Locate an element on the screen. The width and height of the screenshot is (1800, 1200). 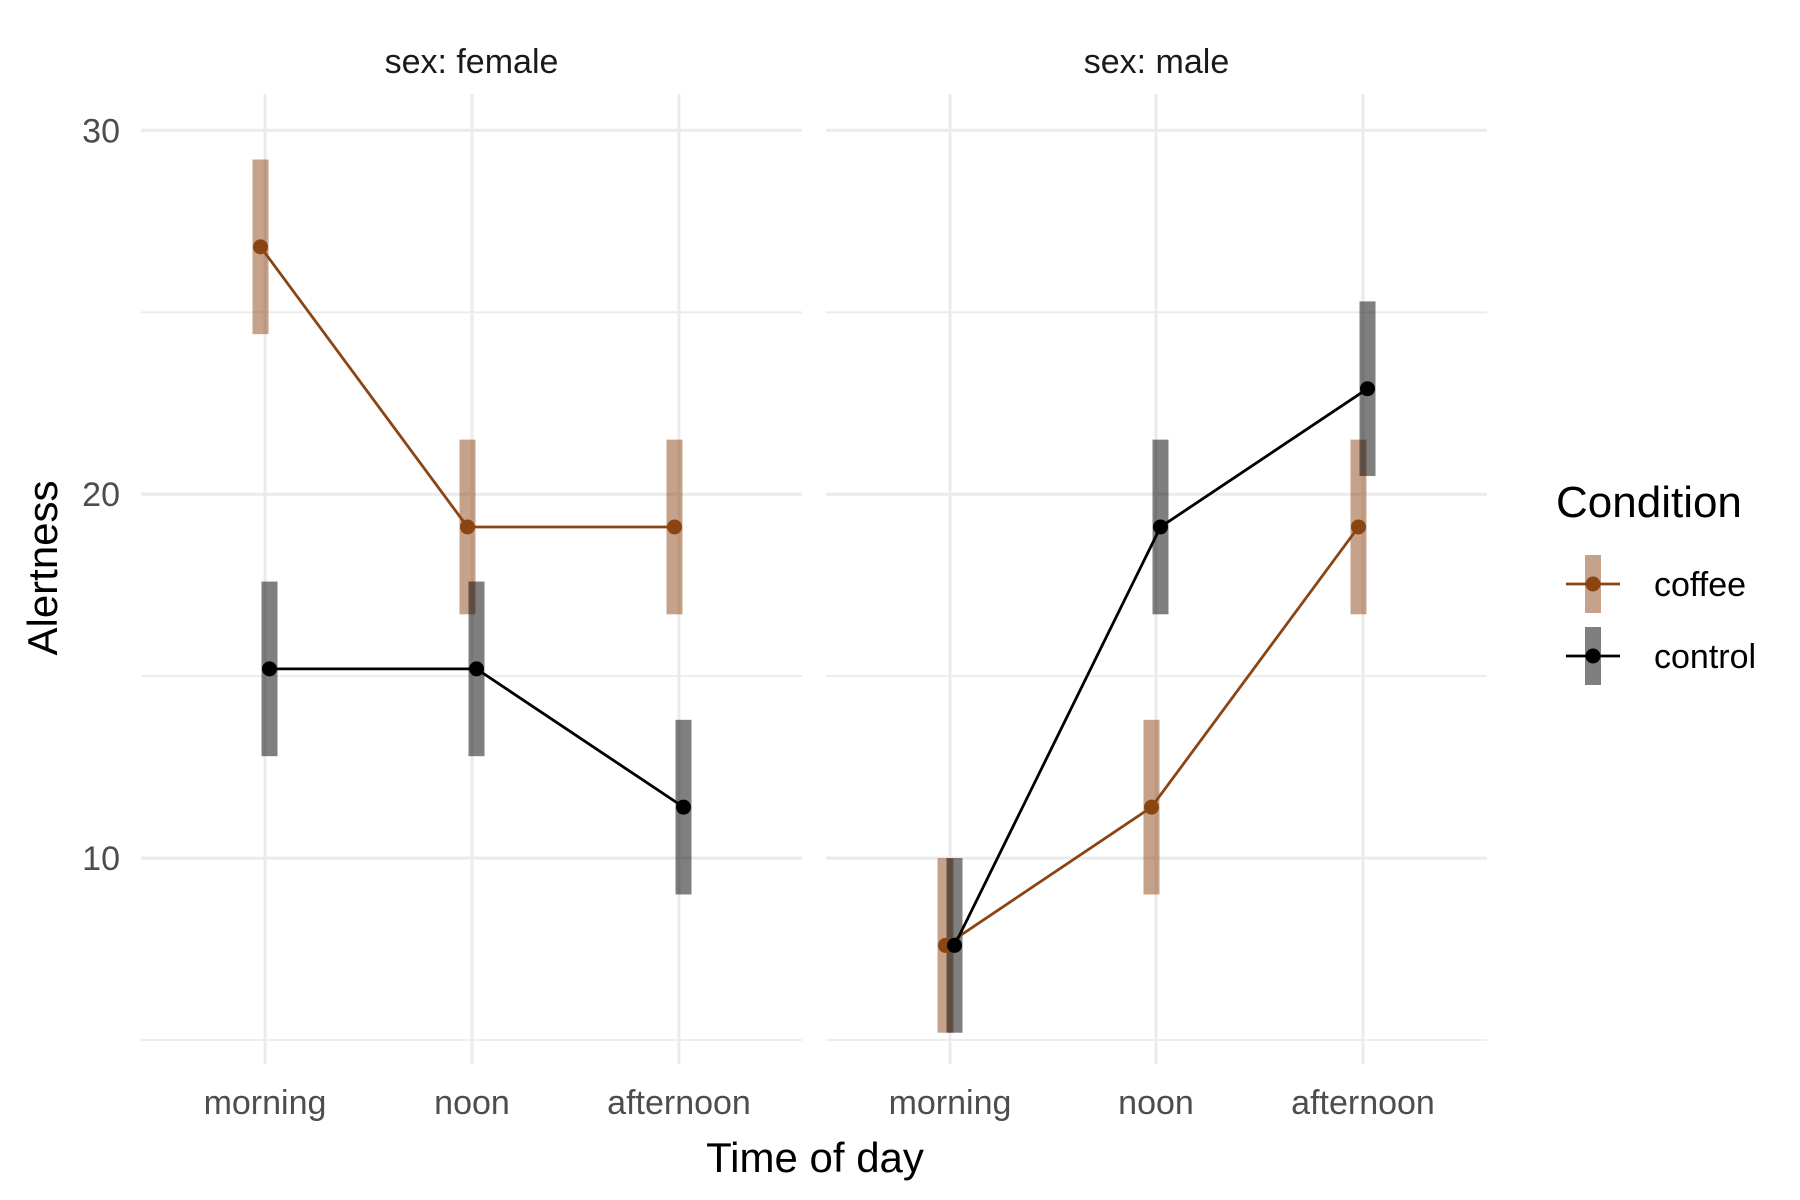
x-axis-title: Time of day is located at coordinates (815, 1157).